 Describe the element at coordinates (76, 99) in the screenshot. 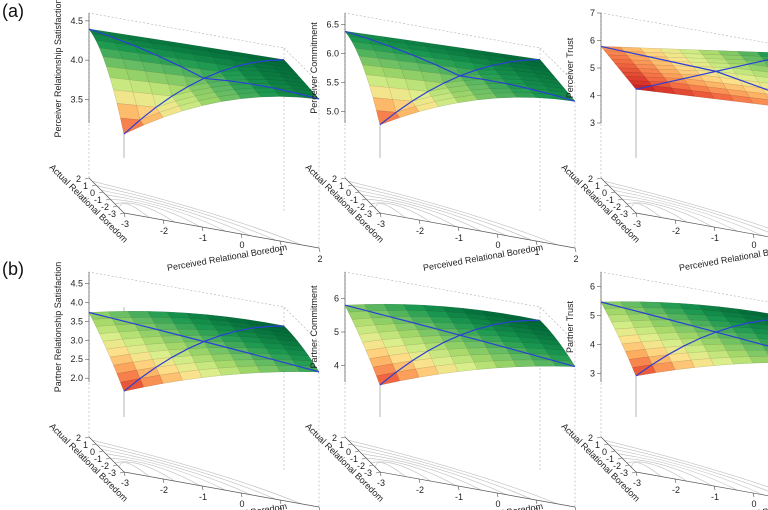

I see `z-tick-label: 3.5` at that location.